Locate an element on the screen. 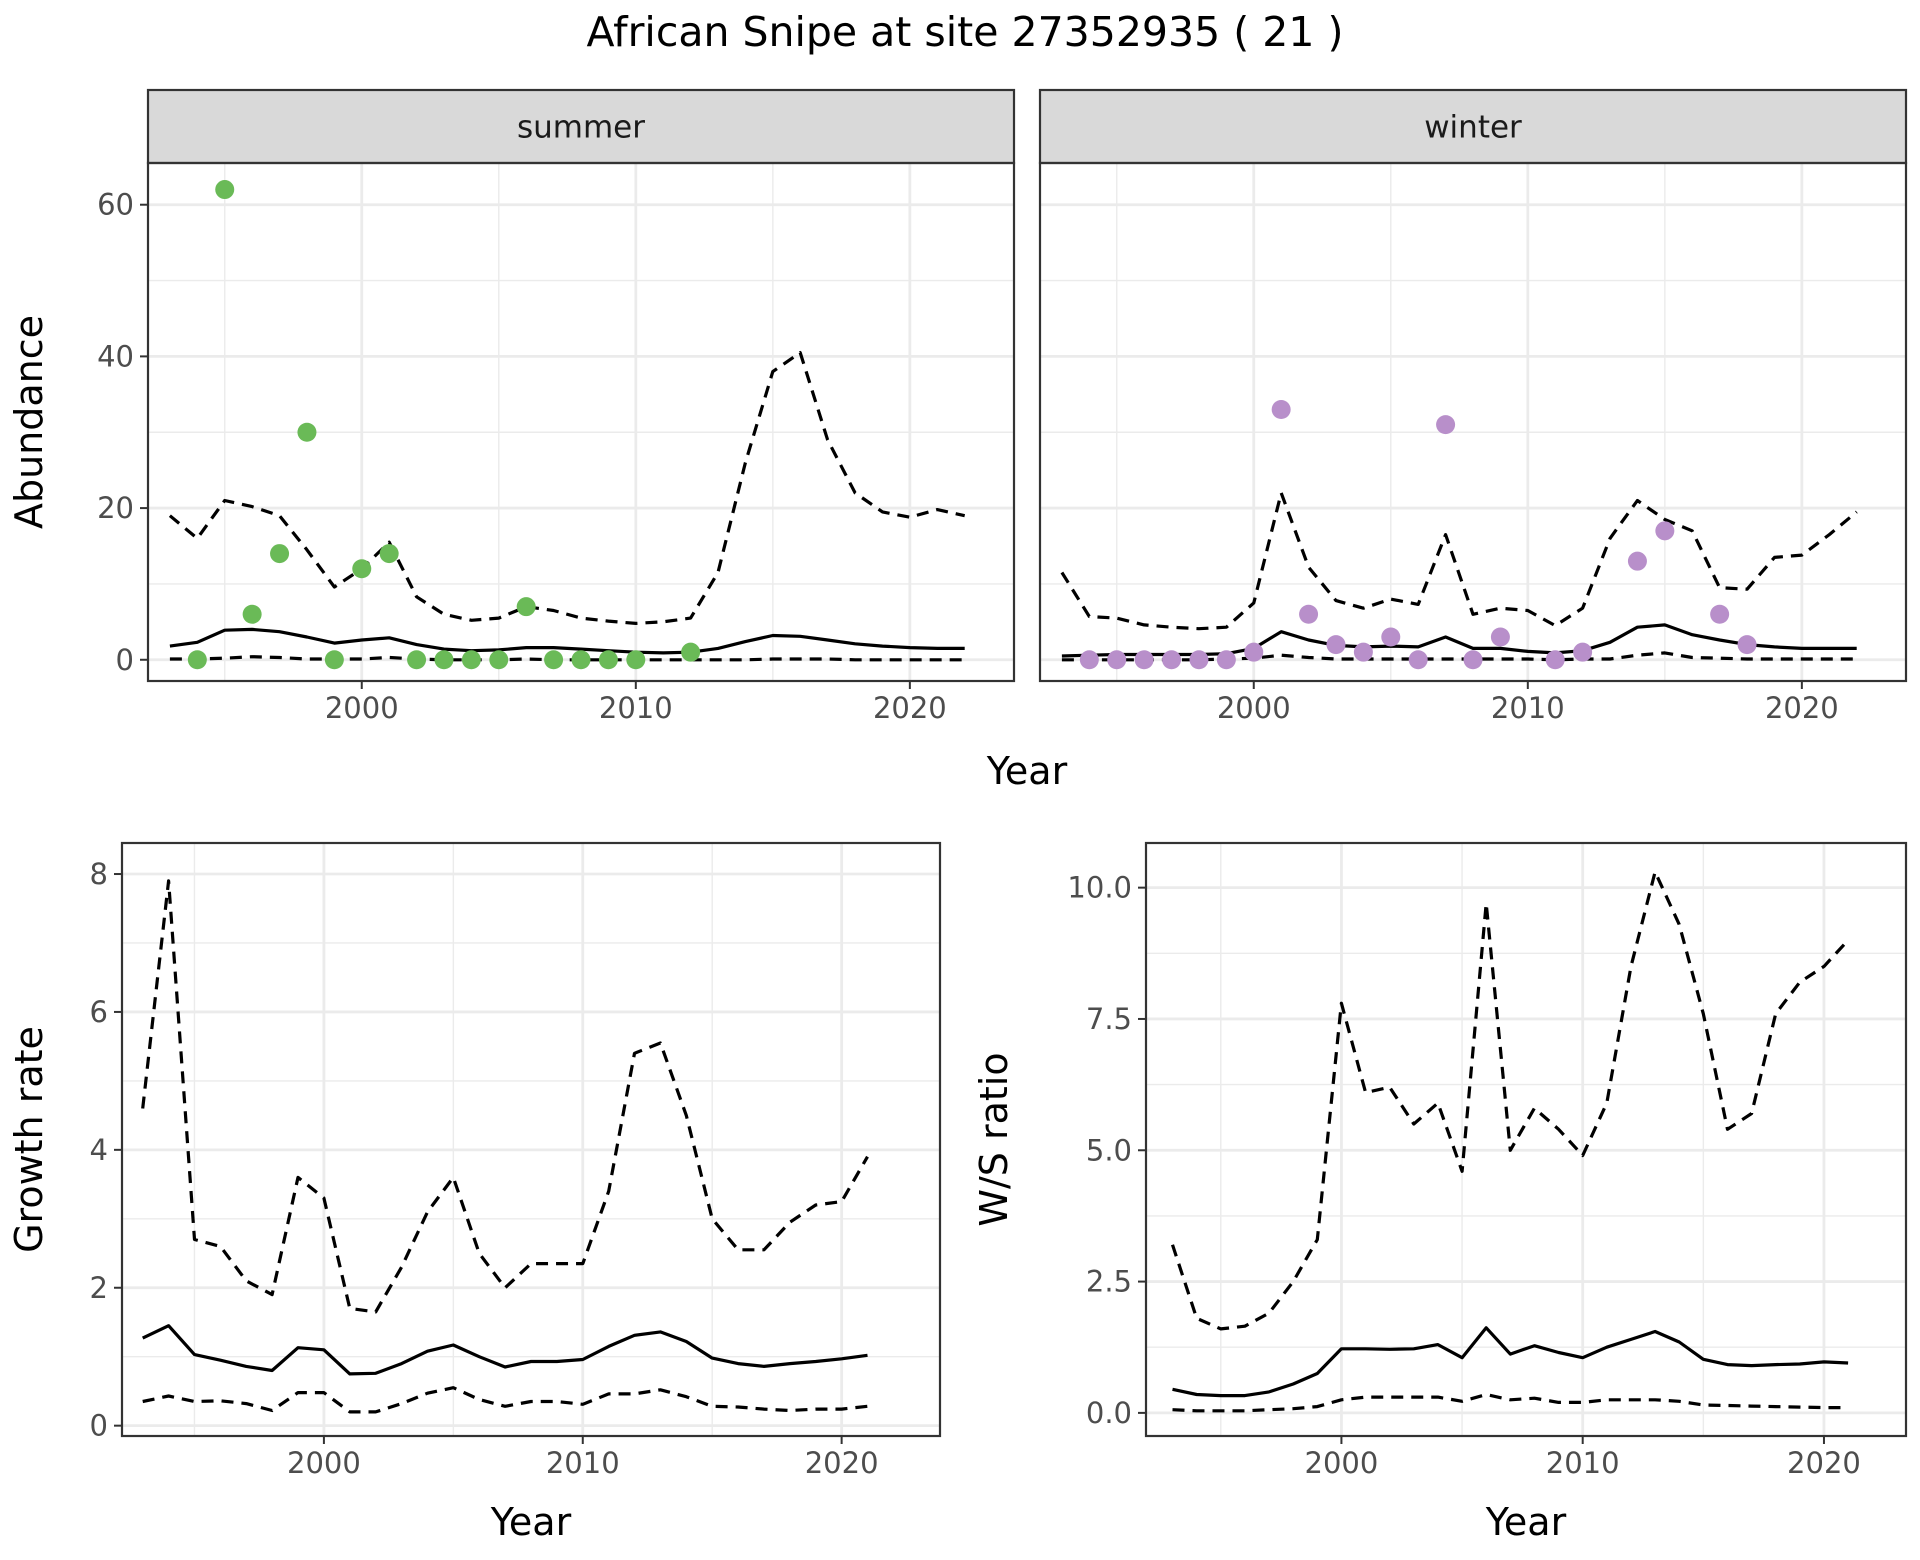 The height and width of the screenshot is (1560, 1920). abundance-winter-strip is located at coordinates (1473, 126).